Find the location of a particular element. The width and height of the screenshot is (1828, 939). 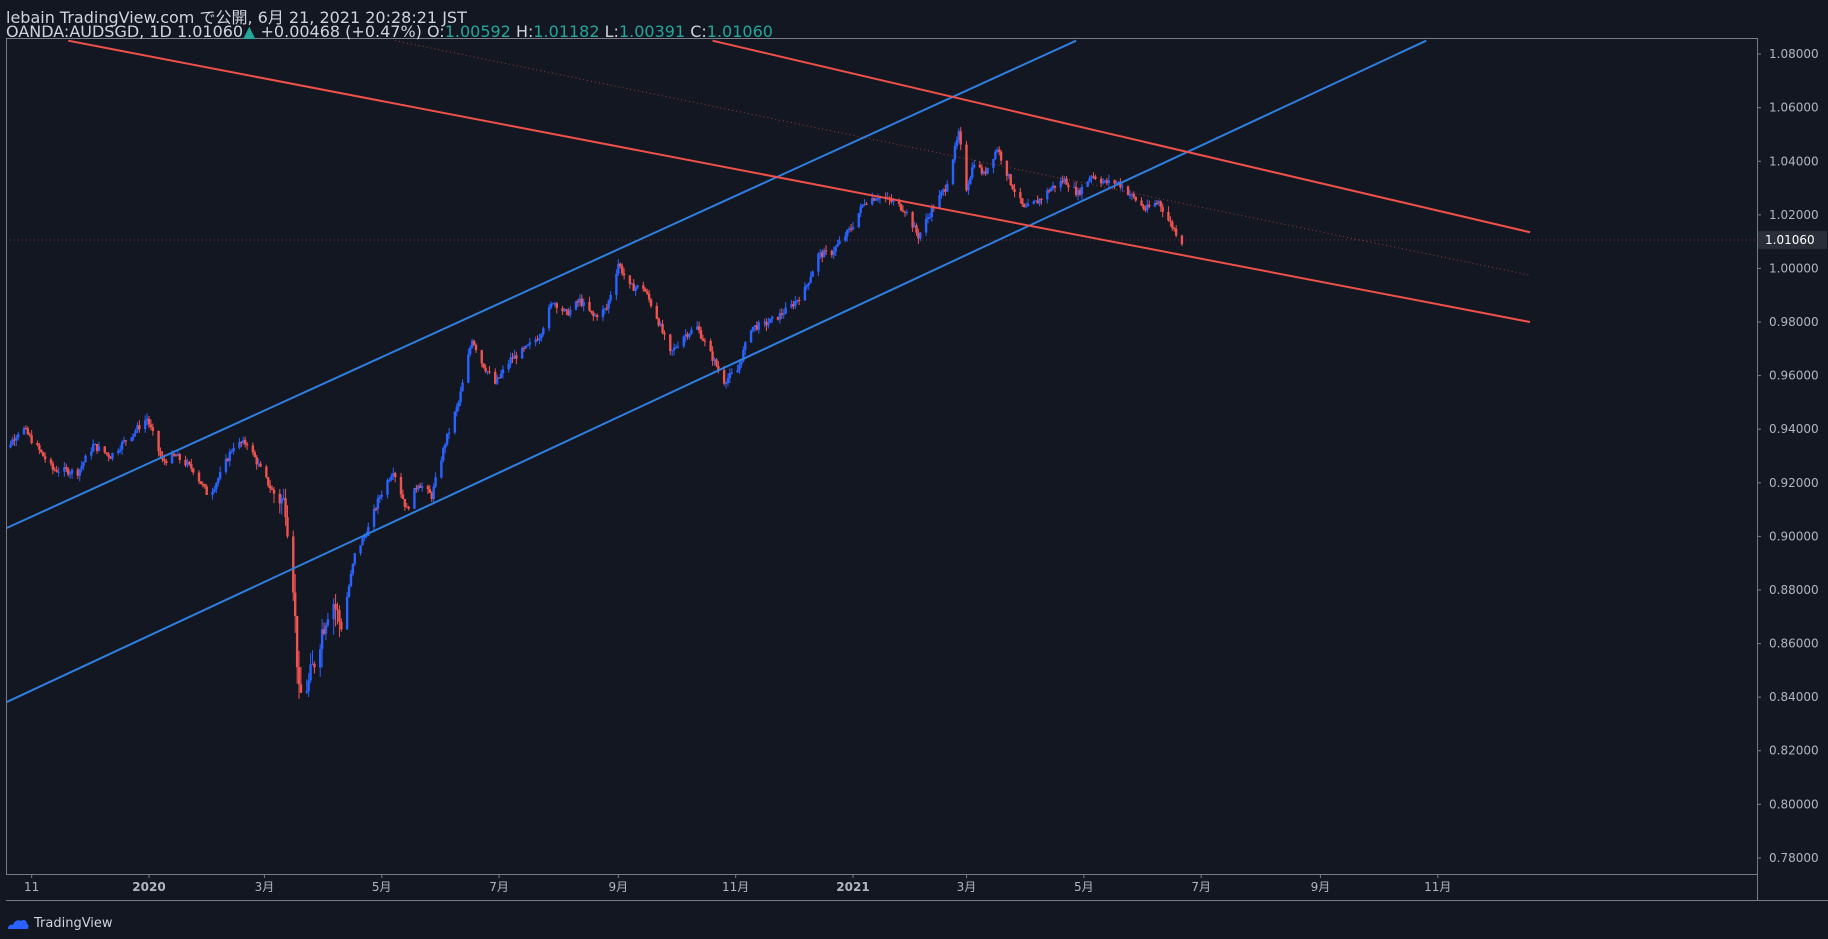

last-price: 1.01060 is located at coordinates (210, 31).